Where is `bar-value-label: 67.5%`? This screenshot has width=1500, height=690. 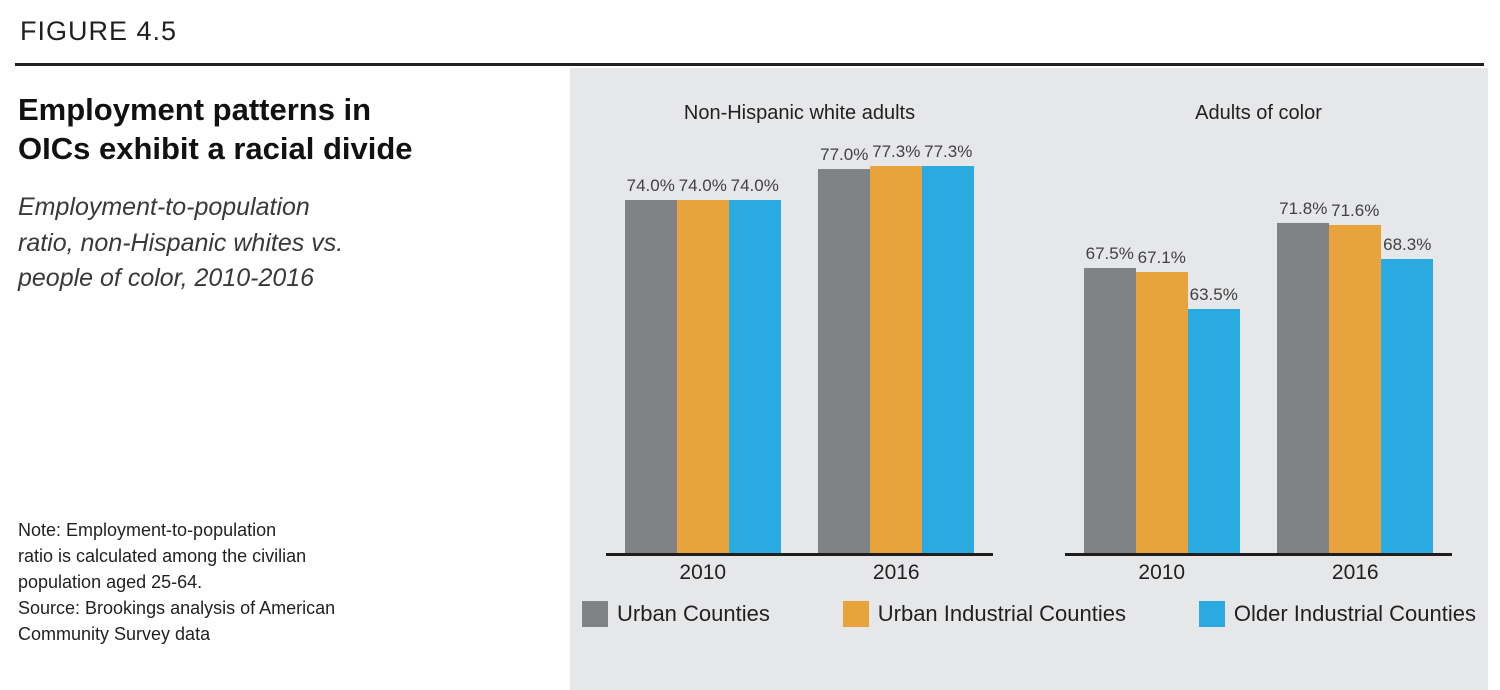
bar-value-label: 67.5% is located at coordinates (1109, 253).